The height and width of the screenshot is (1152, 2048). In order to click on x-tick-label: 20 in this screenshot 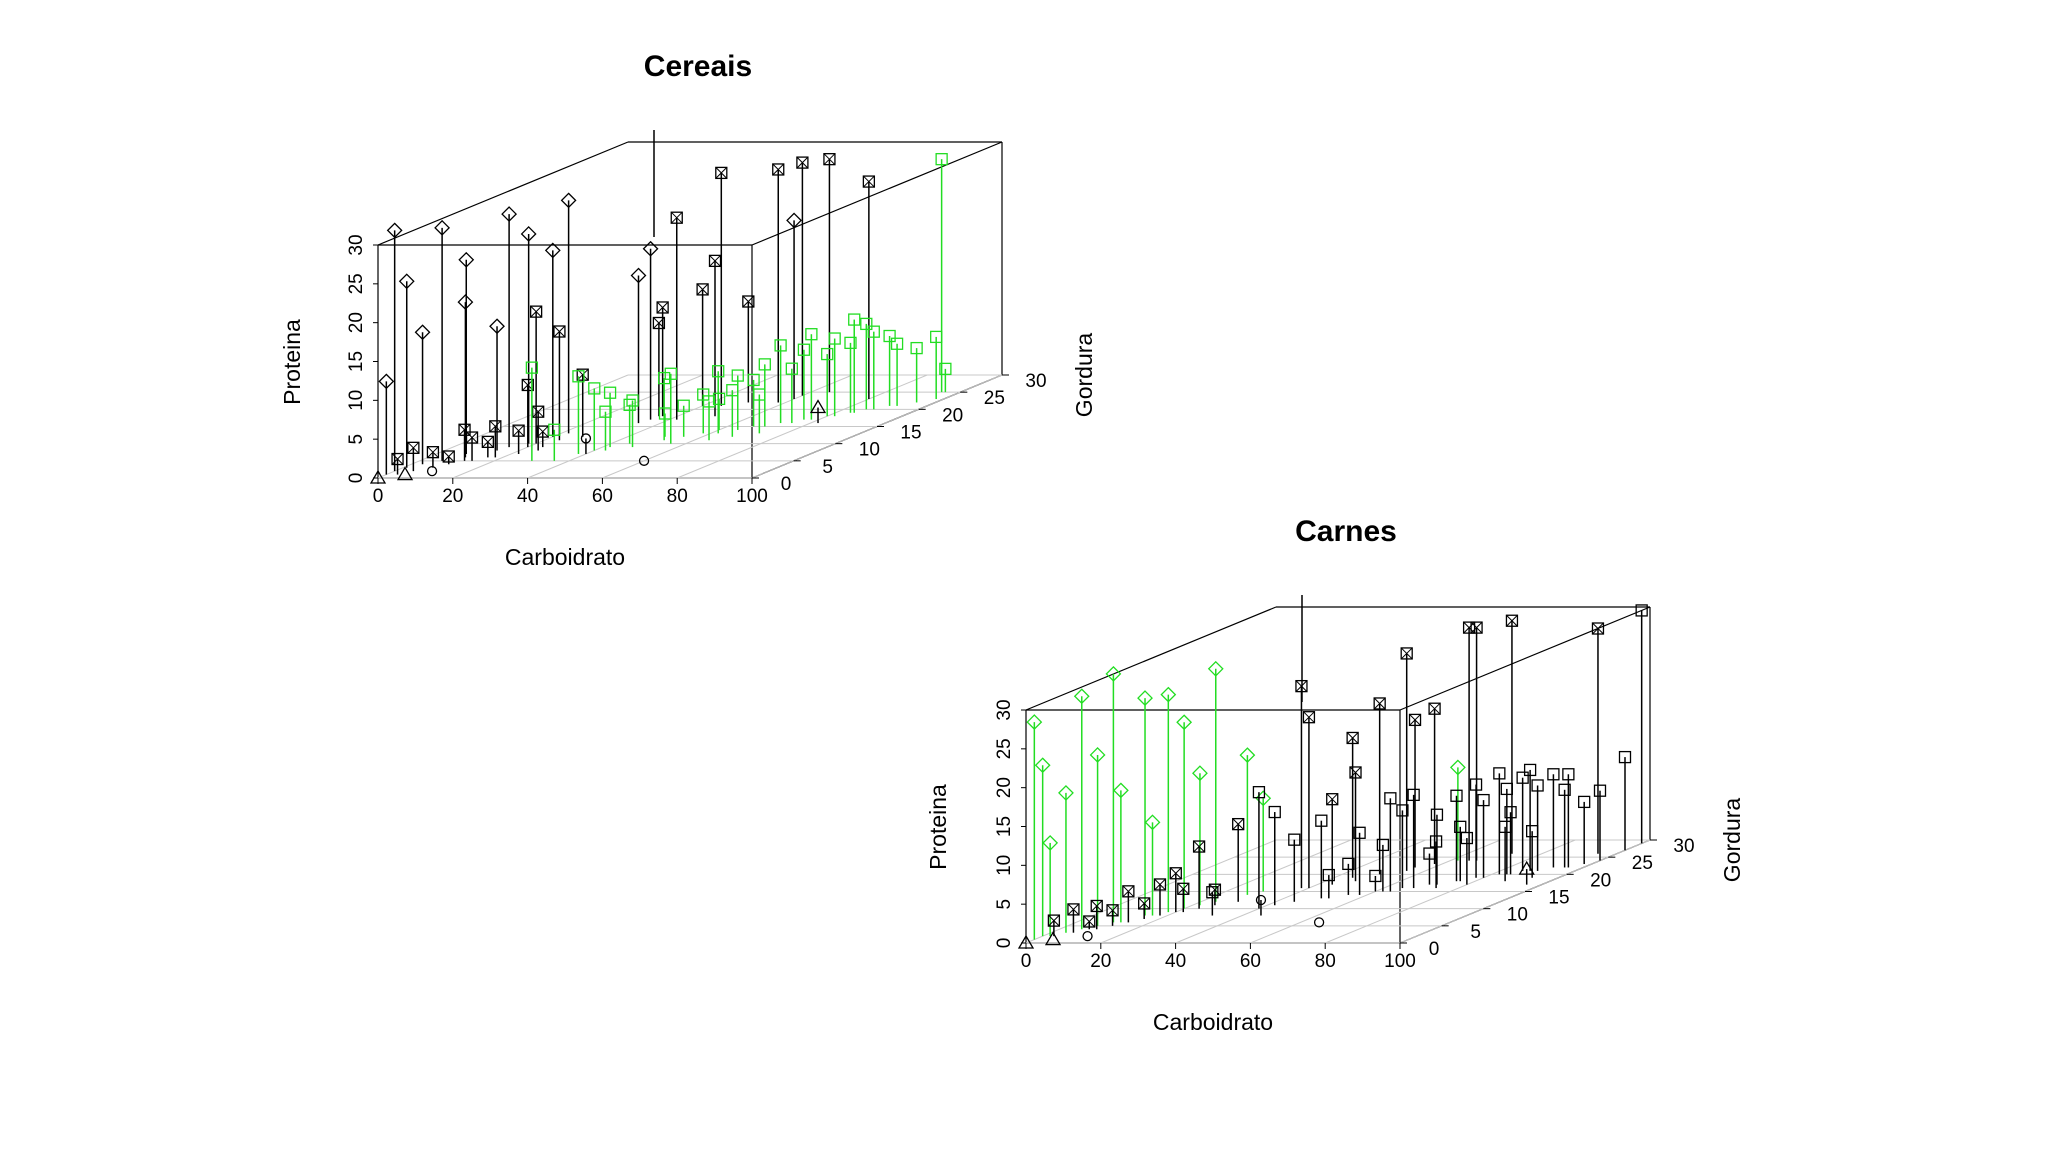, I will do `click(452, 496)`.